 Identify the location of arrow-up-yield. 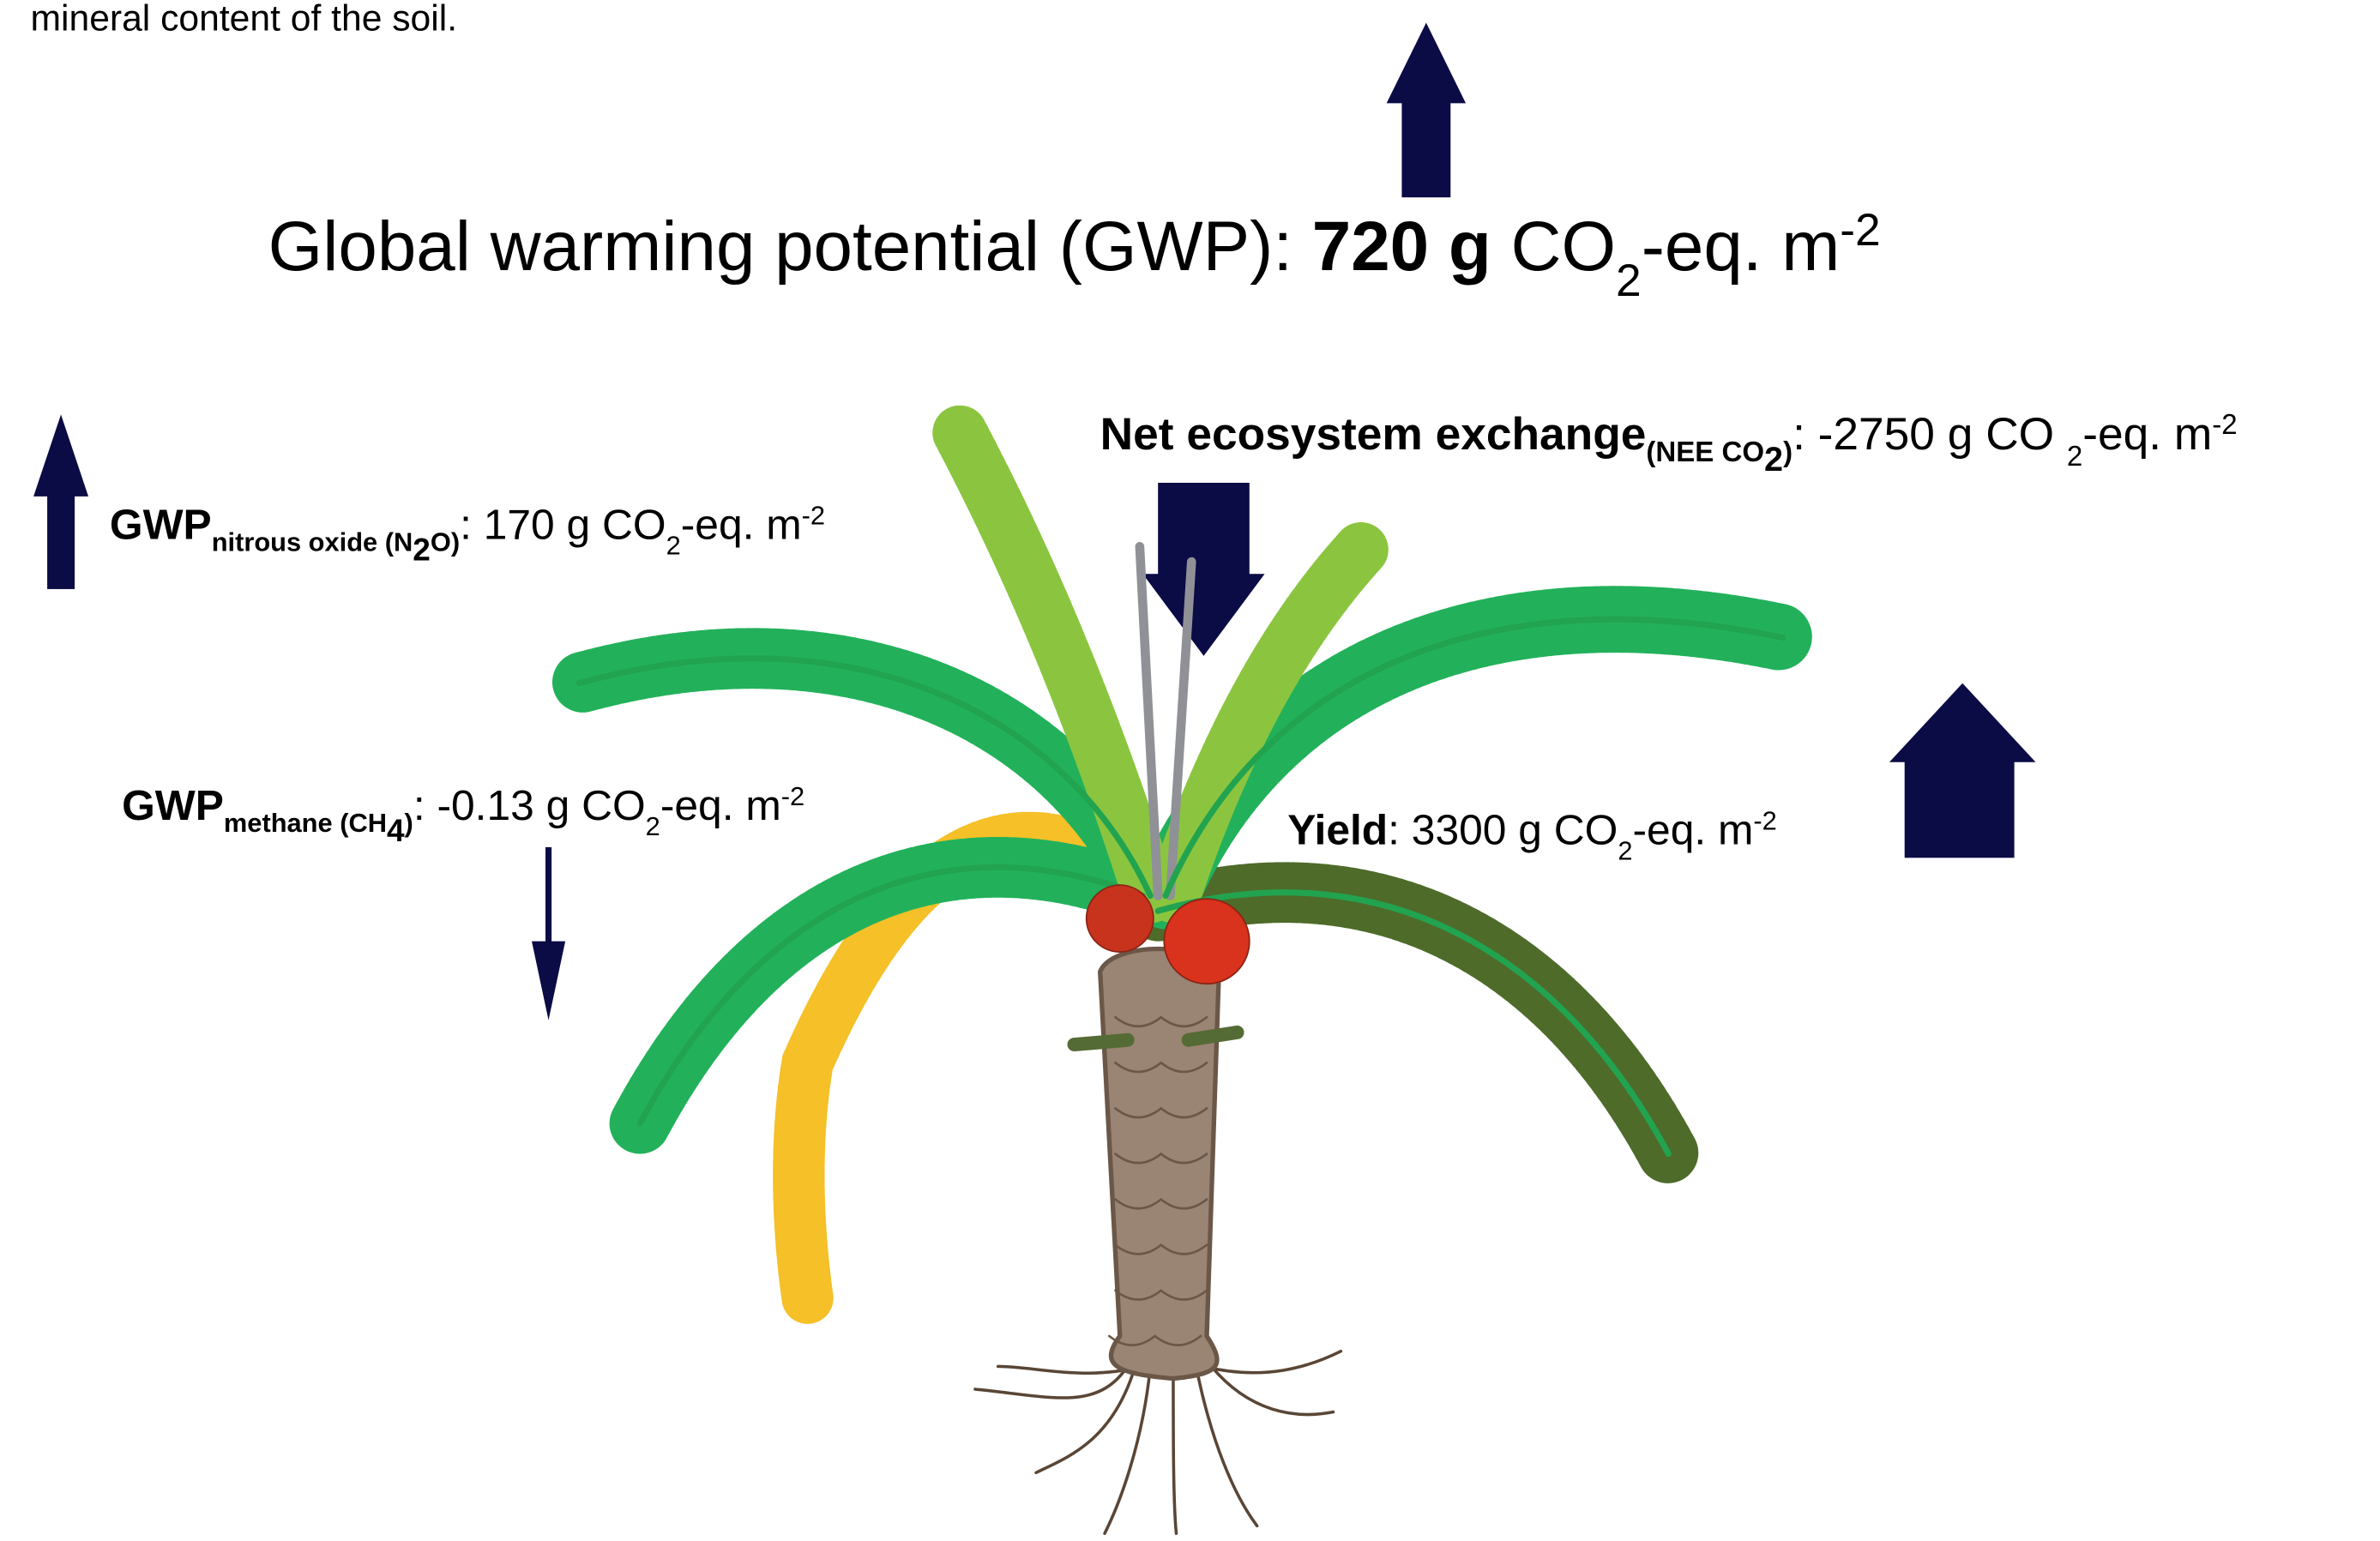
(1959, 809).